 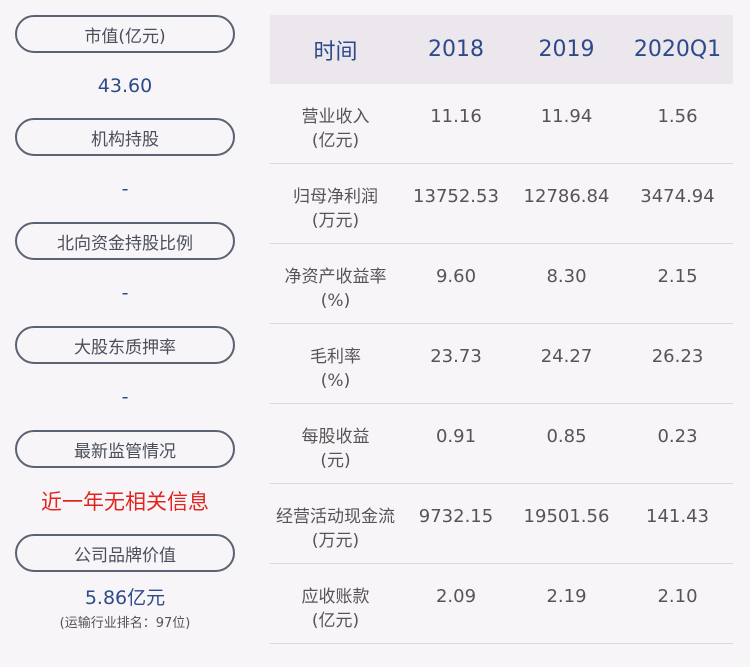 What do you see at coordinates (335, 449) in the screenshot?
I see `row-label: 每股收益 (元)` at bounding box center [335, 449].